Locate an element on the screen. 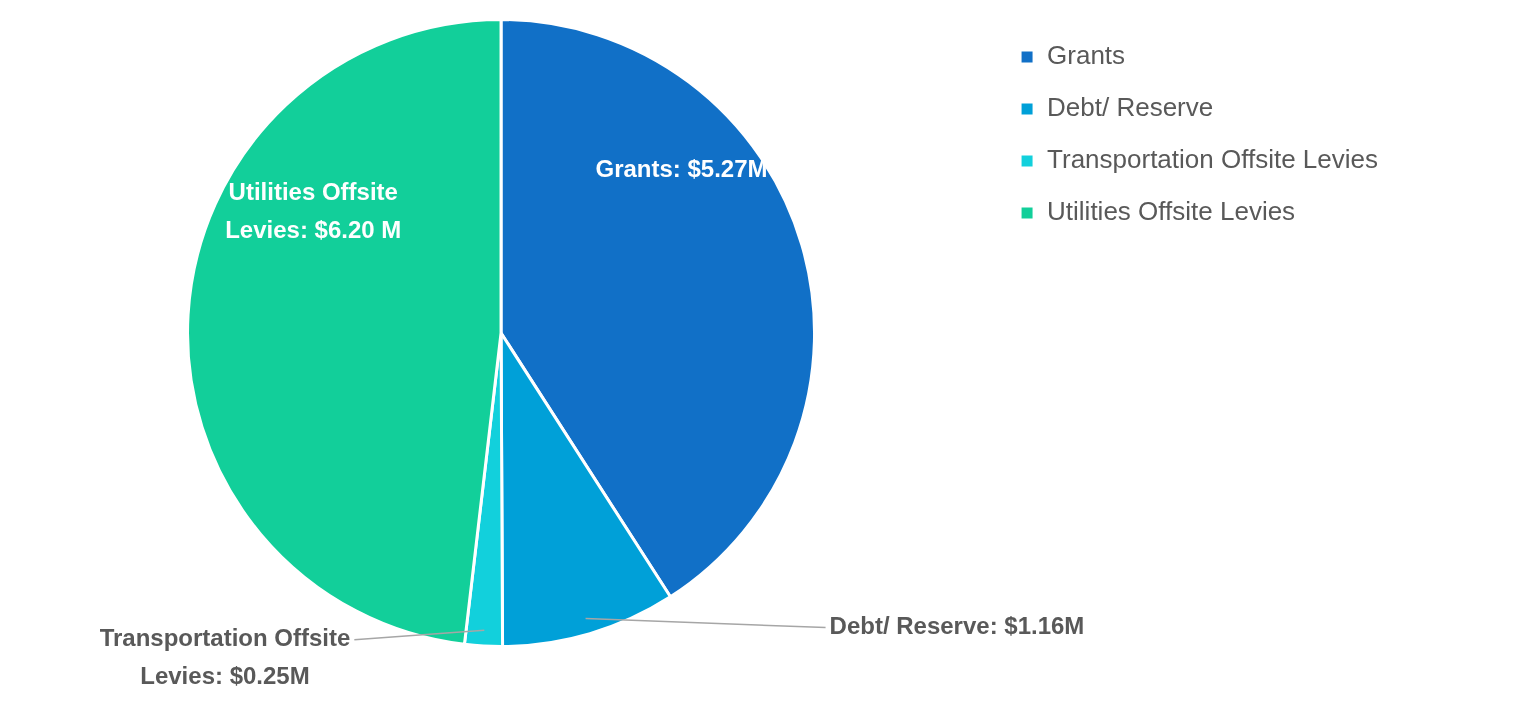 This screenshot has width=1539, height=711. data-label: Grants: $5.27M is located at coordinates (681, 168).